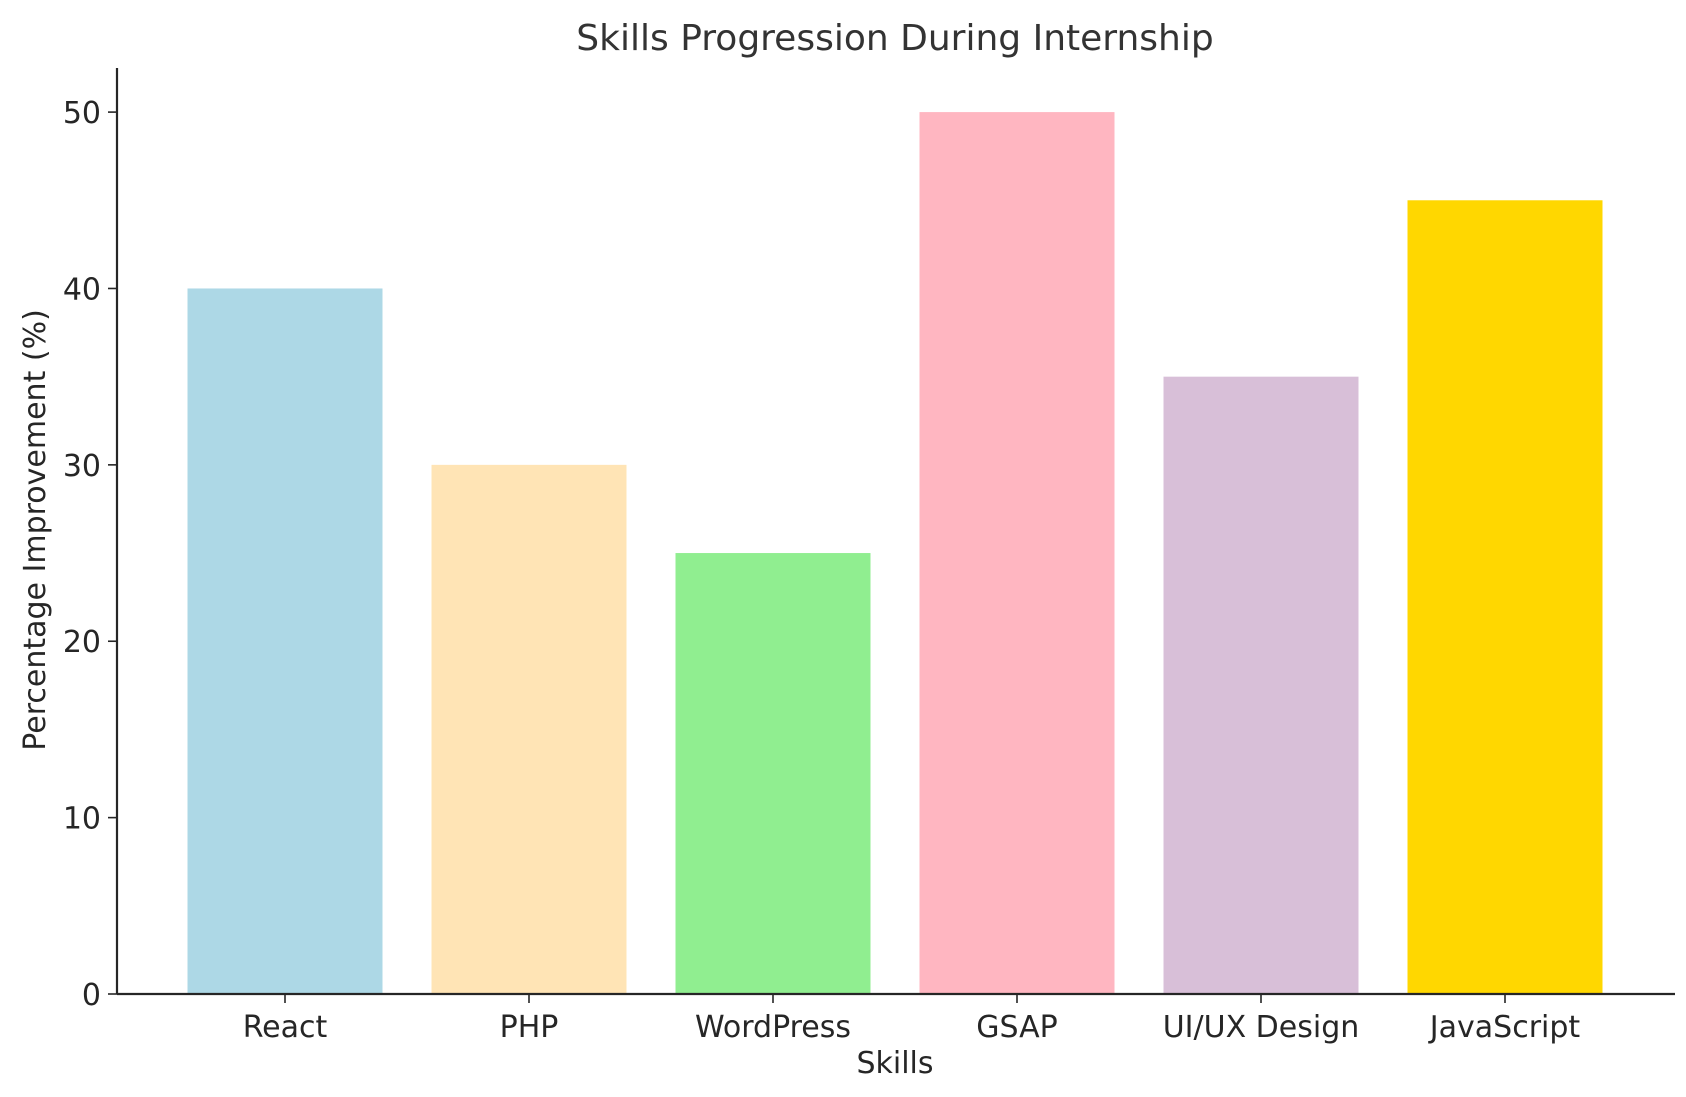 The width and height of the screenshot is (1686, 1097). What do you see at coordinates (1017, 553) in the screenshot?
I see `bar-gsap` at bounding box center [1017, 553].